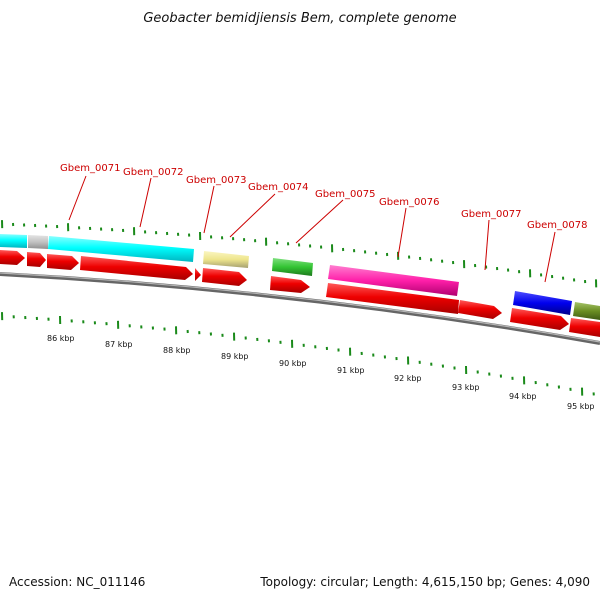 Image resolution: width=600 pixels, height=600 pixels. Describe the element at coordinates (542, 303) in the screenshot. I see `feature-block-blue` at that location.